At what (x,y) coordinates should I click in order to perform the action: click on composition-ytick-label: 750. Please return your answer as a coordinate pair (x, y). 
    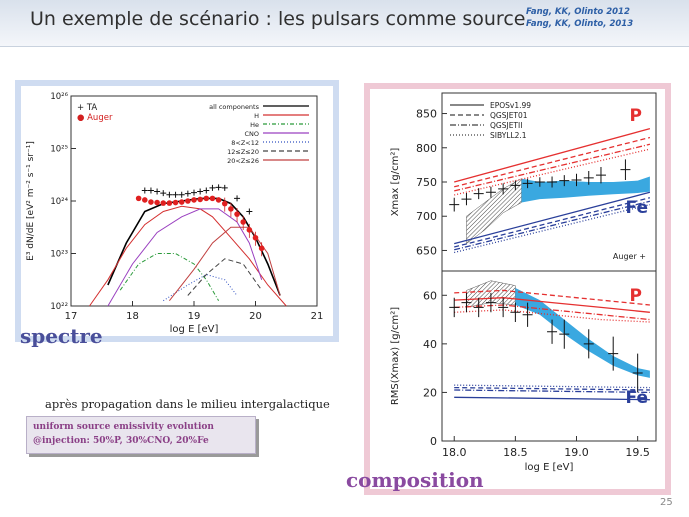
    Looking at the image, I should click on (426, 182).